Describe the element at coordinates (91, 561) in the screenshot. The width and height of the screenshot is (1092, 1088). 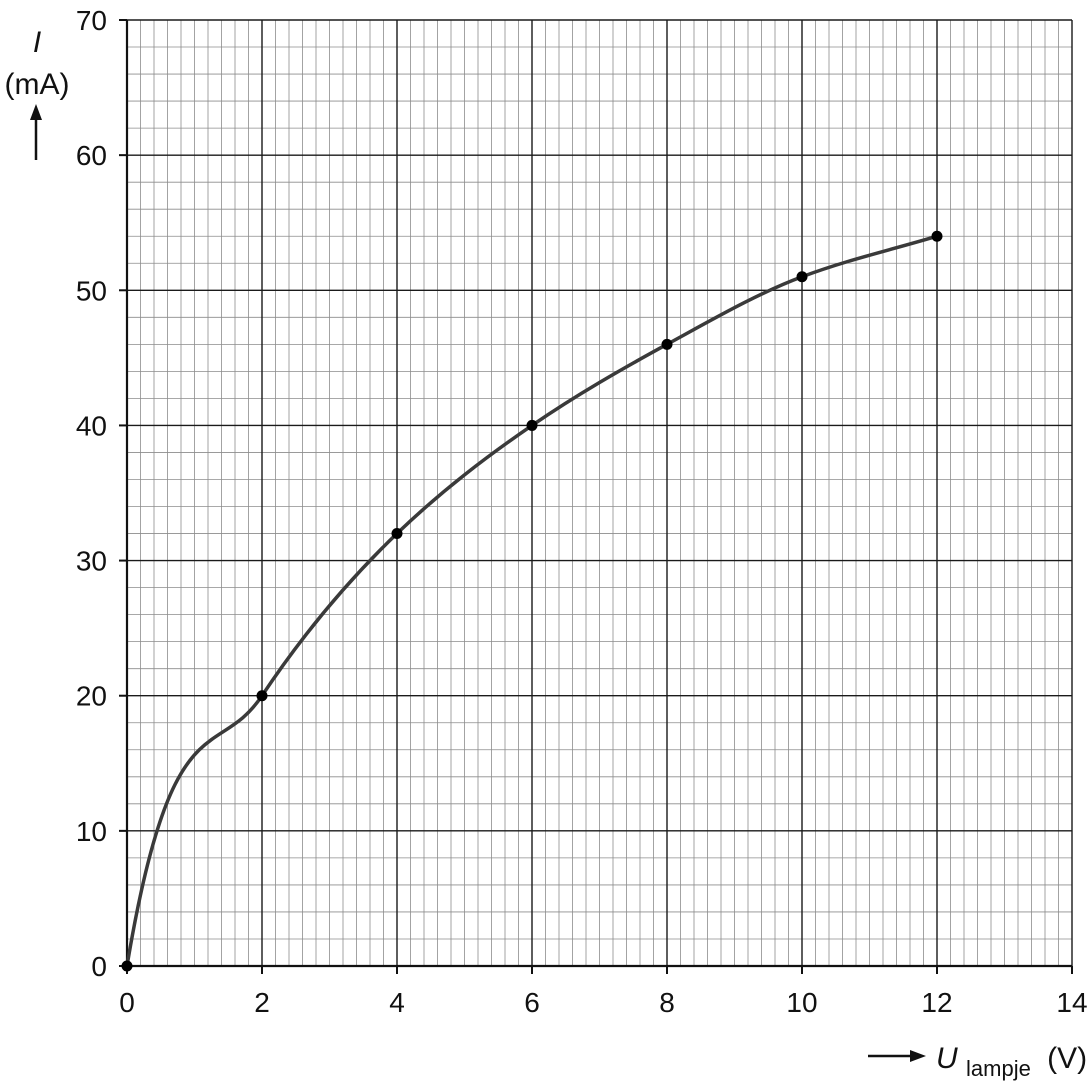
I see `y-tick-label: 30` at that location.